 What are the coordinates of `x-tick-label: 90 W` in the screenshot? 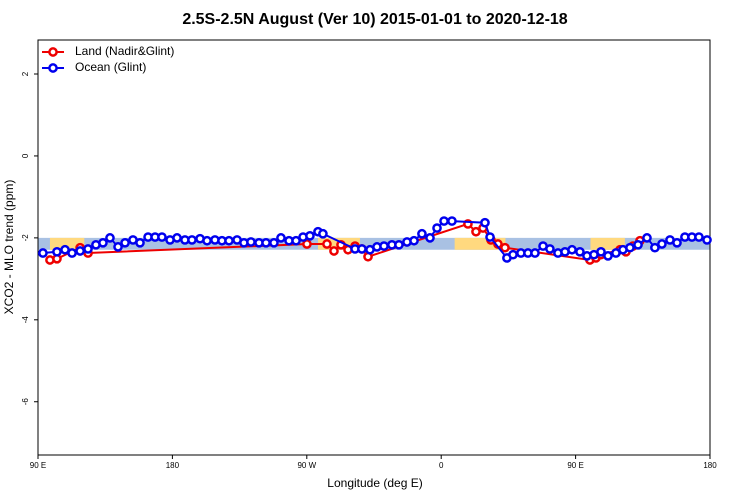 It's located at (306, 465).